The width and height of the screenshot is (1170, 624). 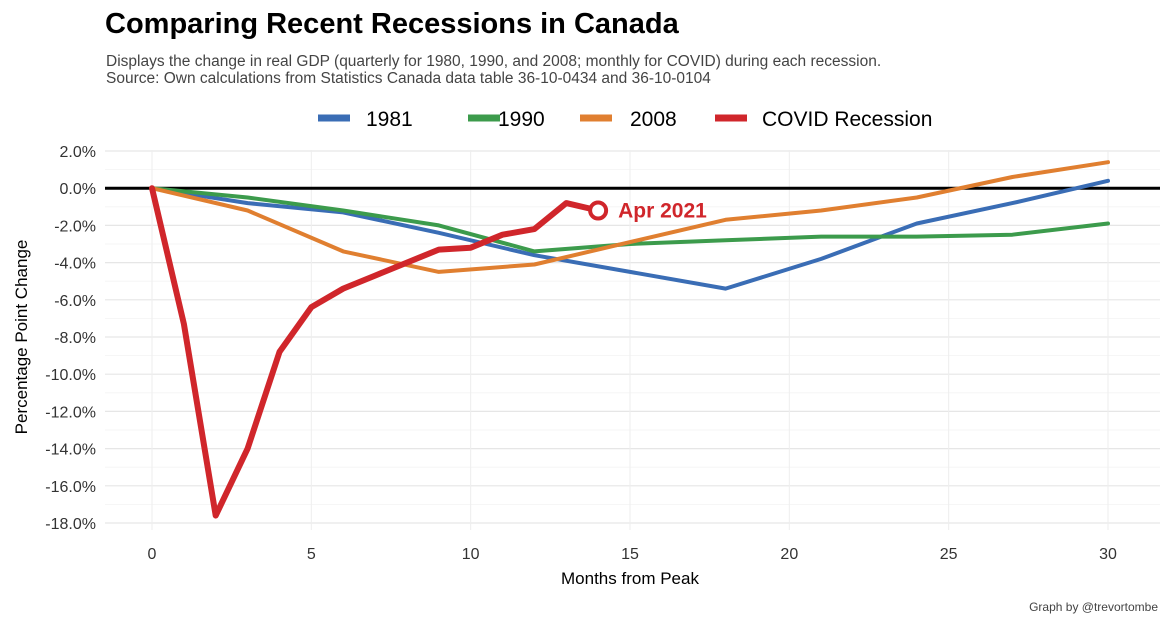 What do you see at coordinates (1108, 554) in the screenshot?
I see `x-tick-label: 30` at bounding box center [1108, 554].